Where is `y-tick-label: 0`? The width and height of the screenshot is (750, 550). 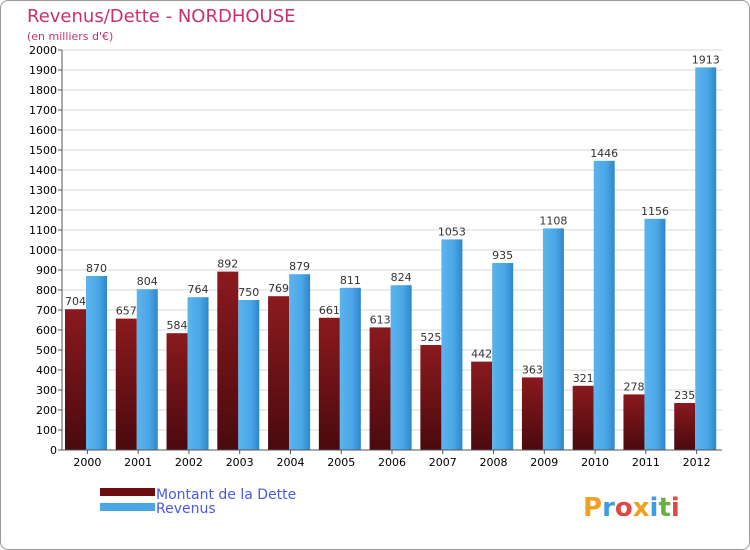 y-tick-label: 0 is located at coordinates (53, 450).